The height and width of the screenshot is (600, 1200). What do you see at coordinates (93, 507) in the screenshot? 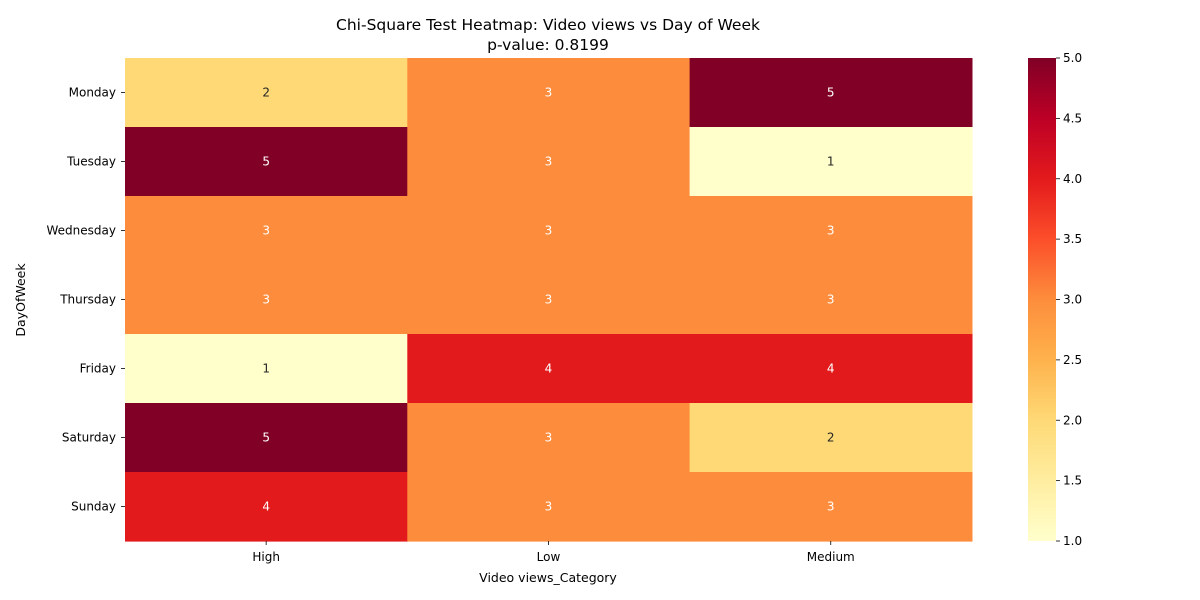
I see `y-tick-label: Sunday` at bounding box center [93, 507].